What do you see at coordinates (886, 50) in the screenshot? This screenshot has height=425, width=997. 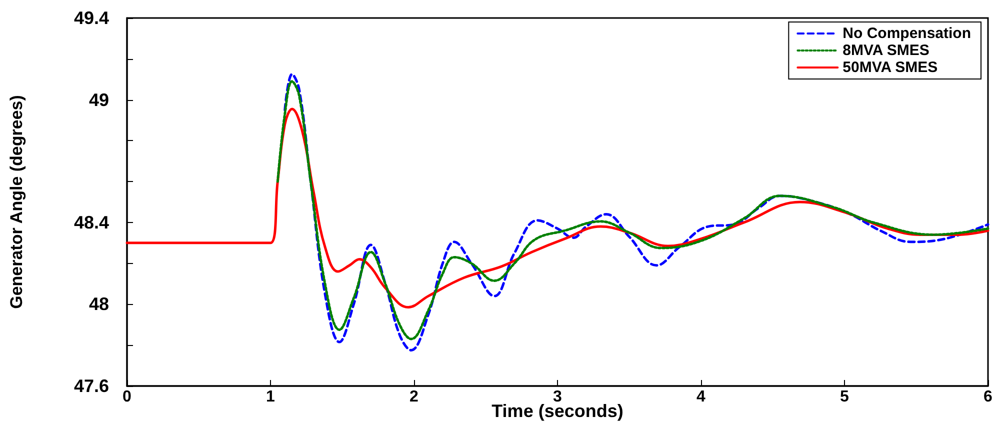 I see `legend-label: 8MVA SMES` at bounding box center [886, 50].